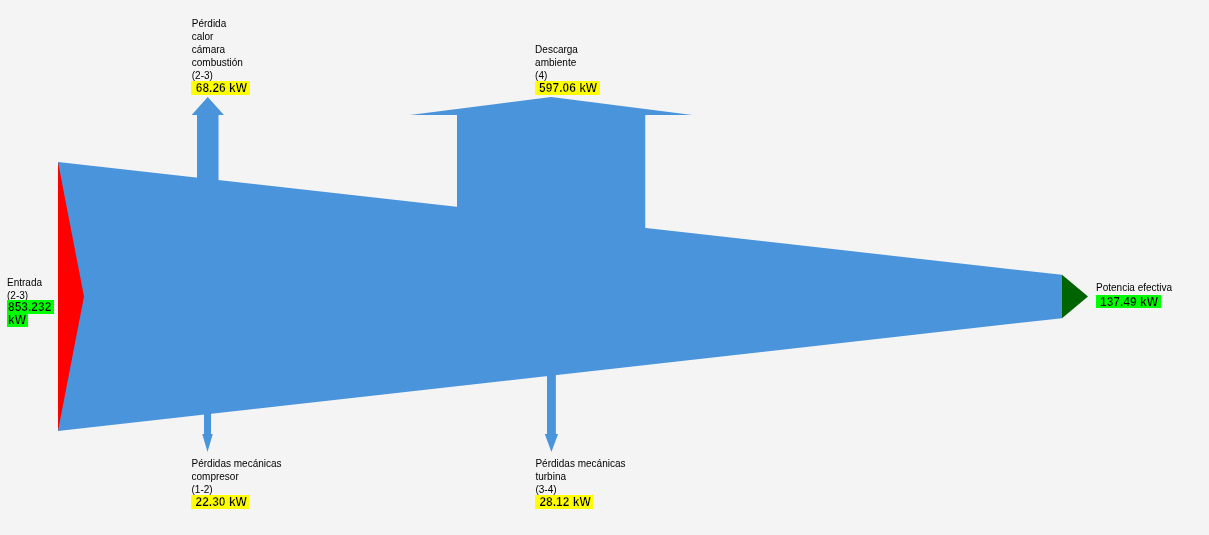  Describe the element at coordinates (217, 49) in the screenshot. I see `category-label: Pérdida calor cámara combustión (2-3)` at that location.